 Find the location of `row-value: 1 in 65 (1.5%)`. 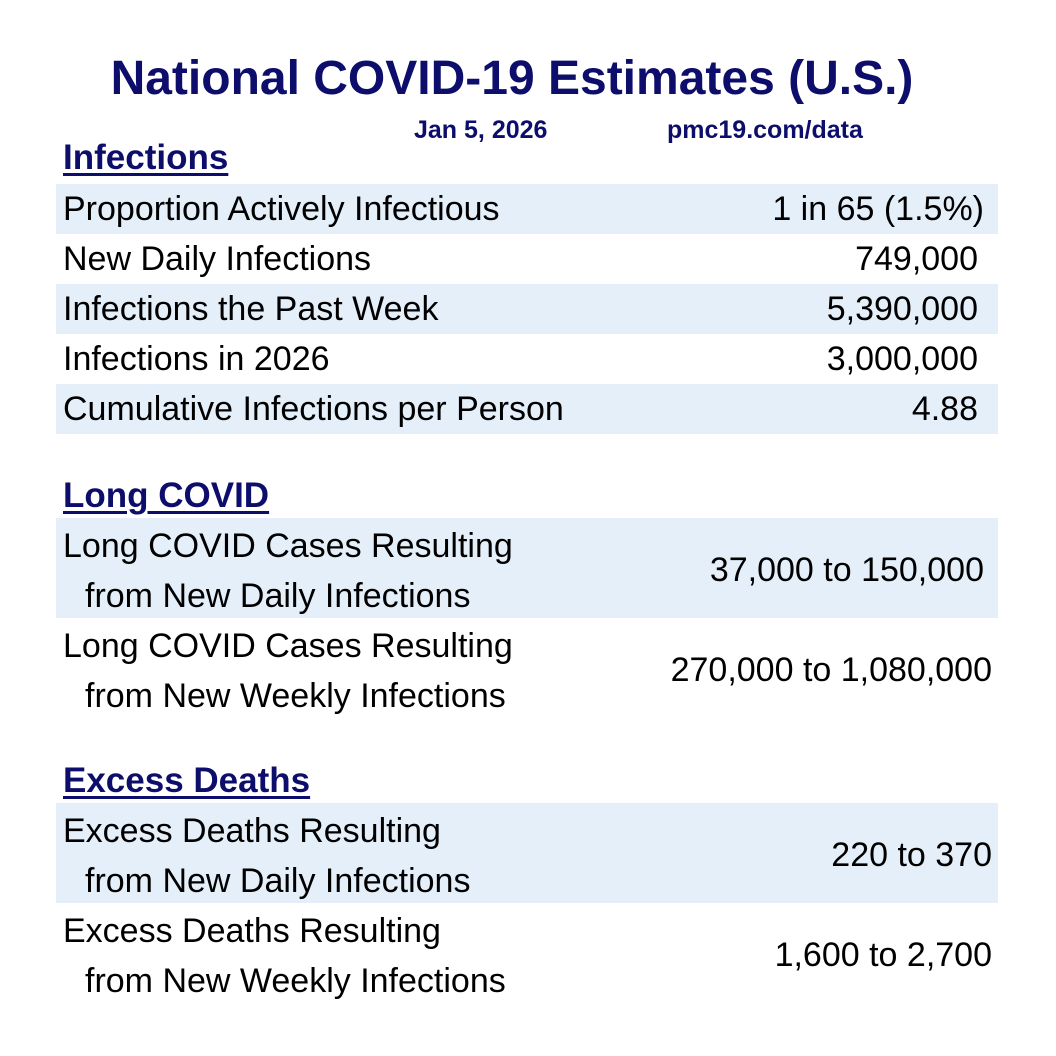

row-value: 1 in 65 (1.5%) is located at coordinates (878, 209).